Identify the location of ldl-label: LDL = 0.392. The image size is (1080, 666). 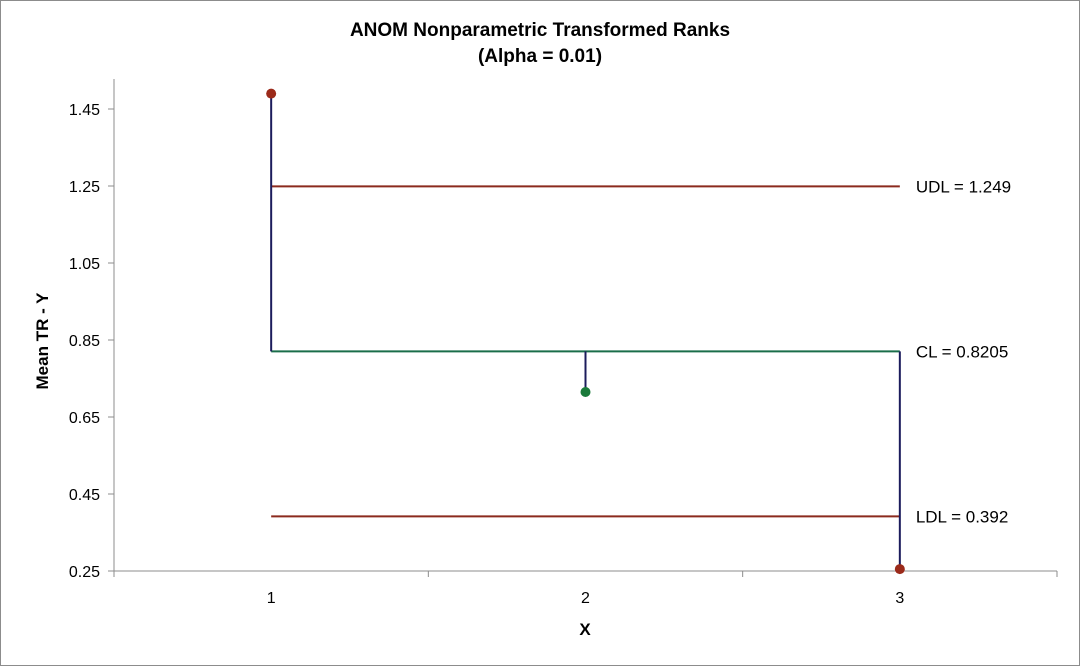
(962, 516).